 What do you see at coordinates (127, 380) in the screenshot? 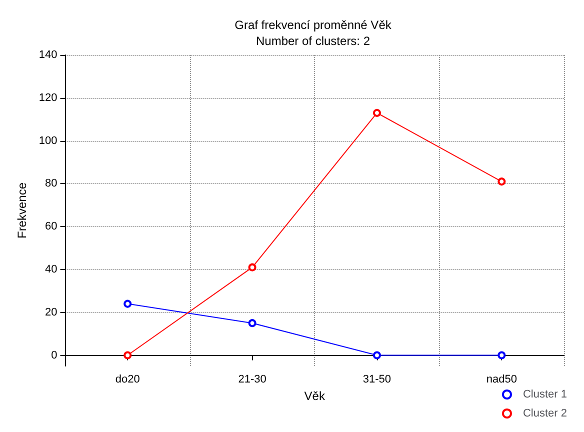
I see `x-tick-label: do20` at bounding box center [127, 380].